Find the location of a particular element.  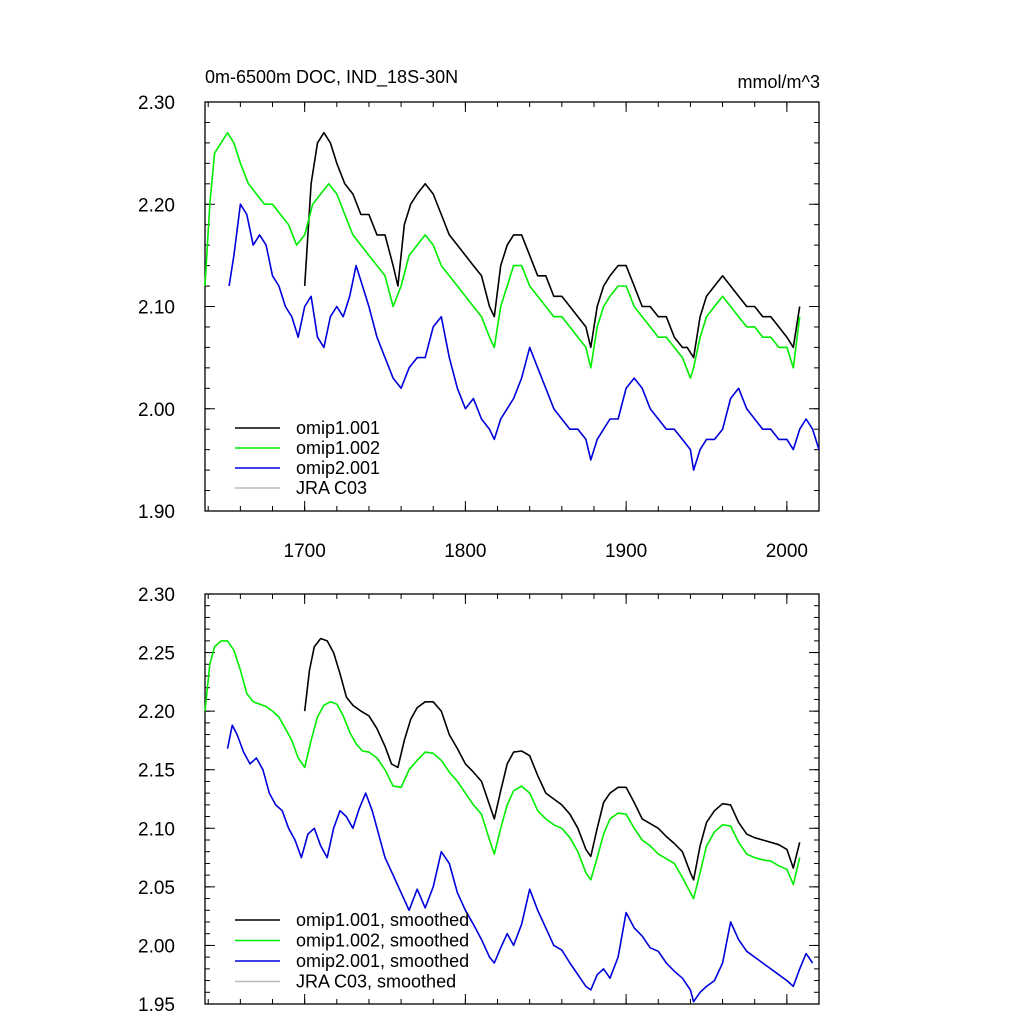

x-tick-label: 1700 is located at coordinates (305, 551).